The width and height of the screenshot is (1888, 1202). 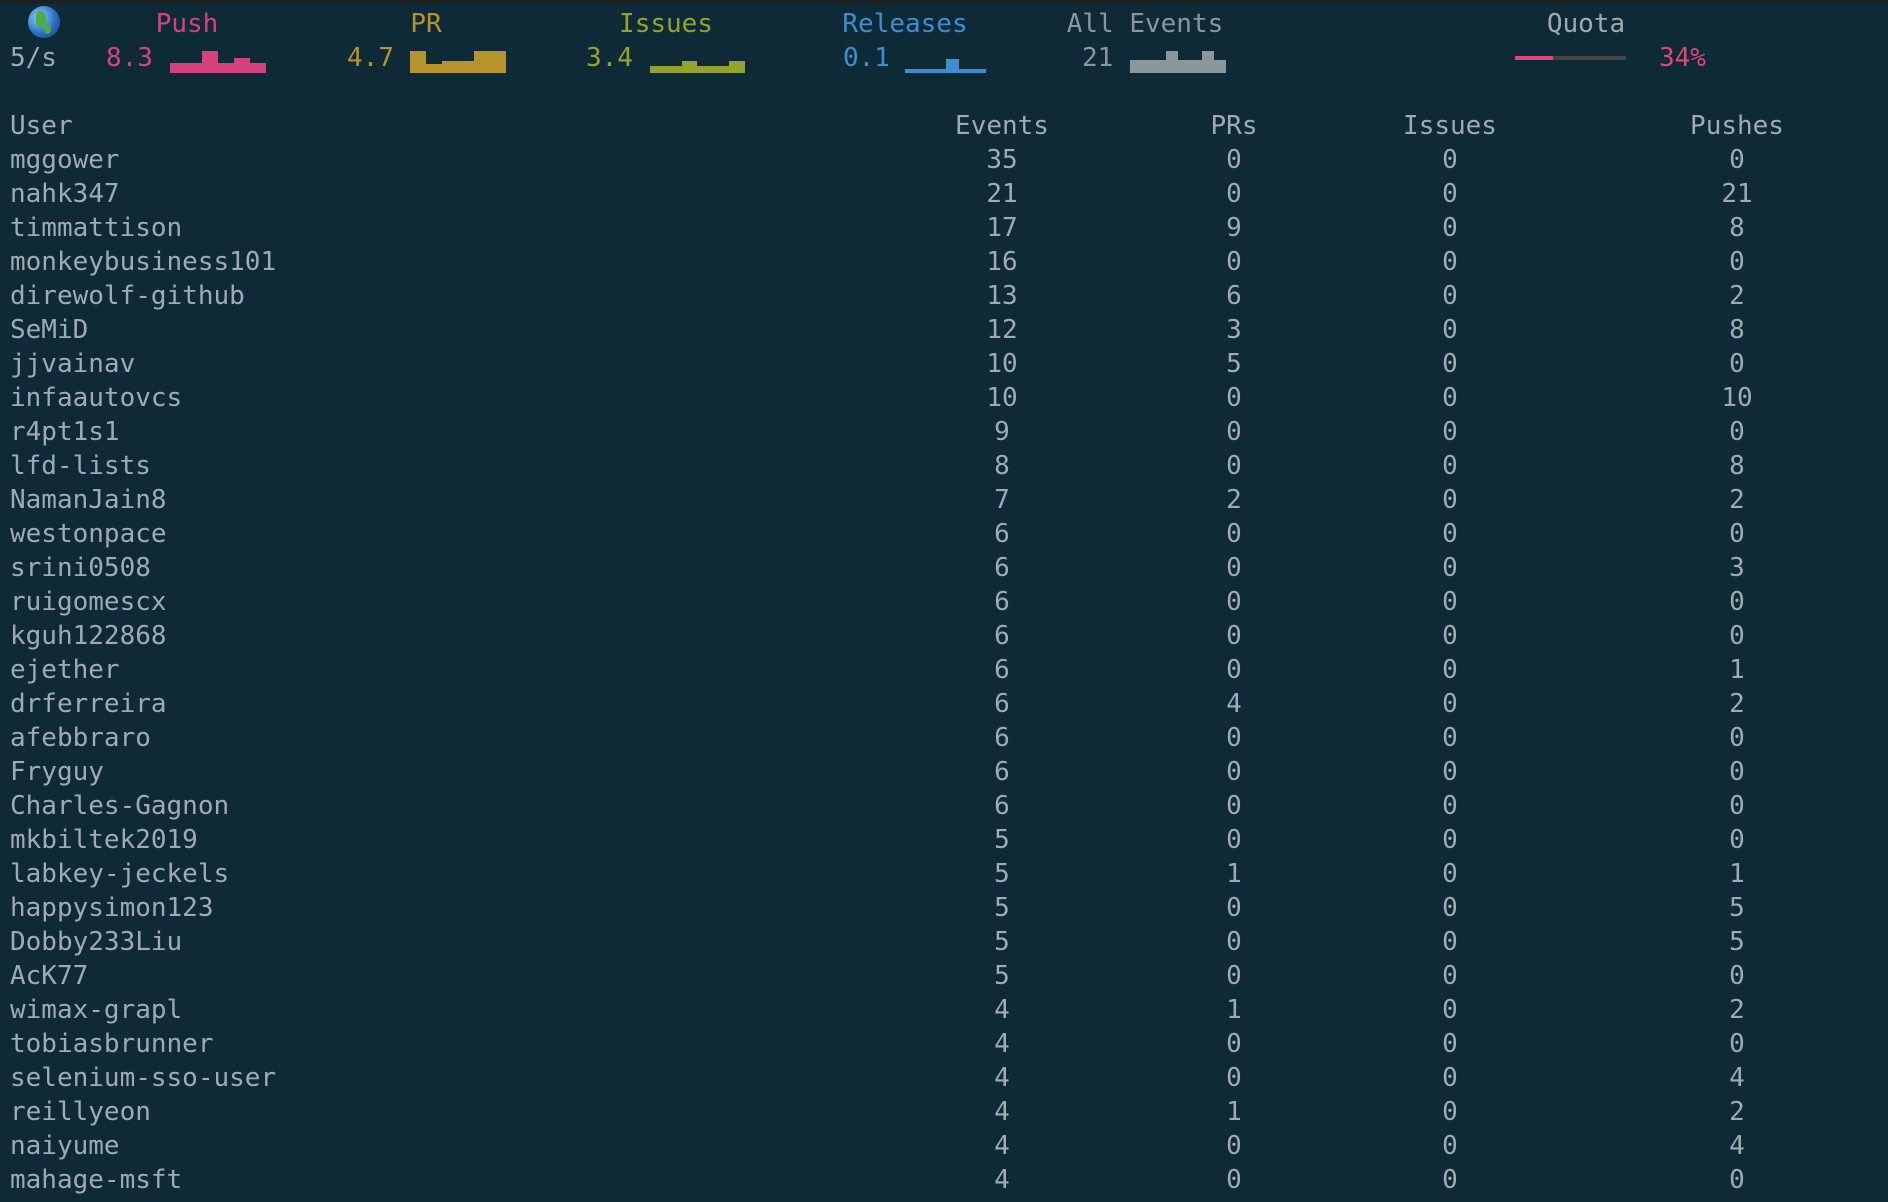 I want to click on cell-pushes: 4, so click(x=1737, y=1078).